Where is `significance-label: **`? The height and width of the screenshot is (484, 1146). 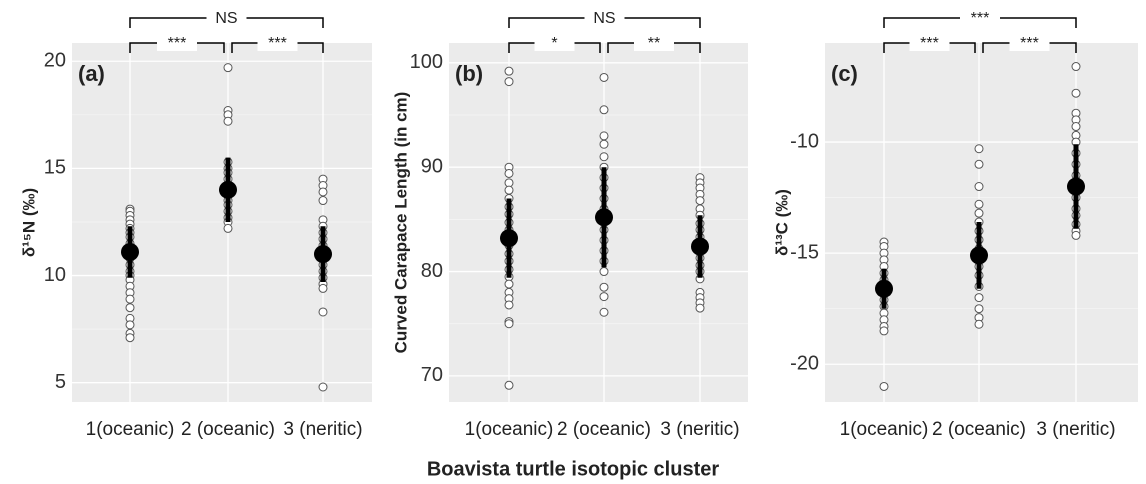 significance-label: ** is located at coordinates (654, 43).